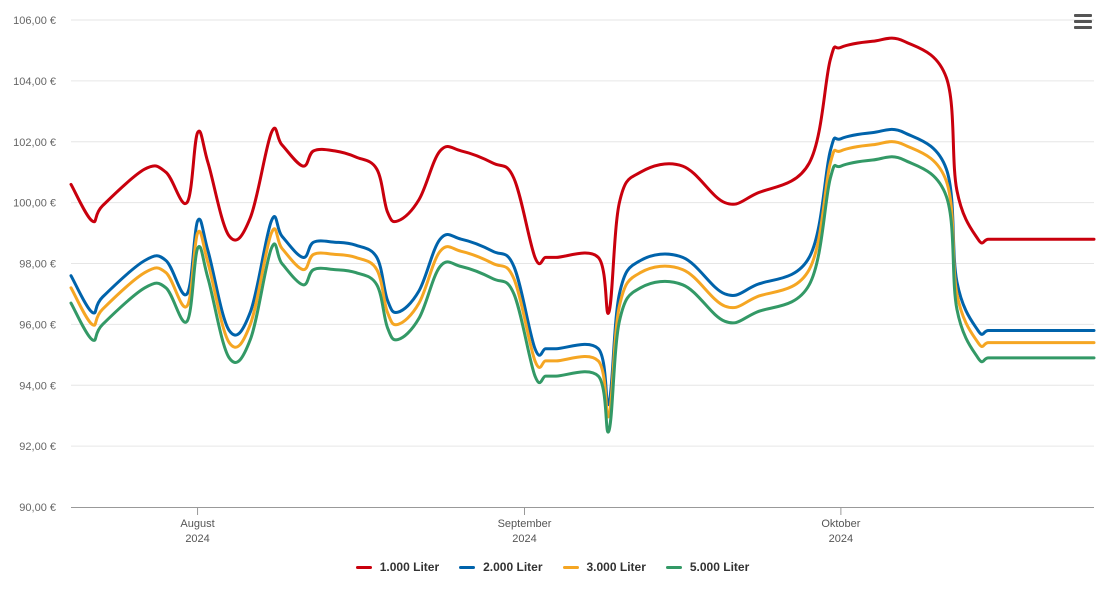  Describe the element at coordinates (34, 21) in the screenshot. I see `y-tick-label: 106,00 €` at that location.